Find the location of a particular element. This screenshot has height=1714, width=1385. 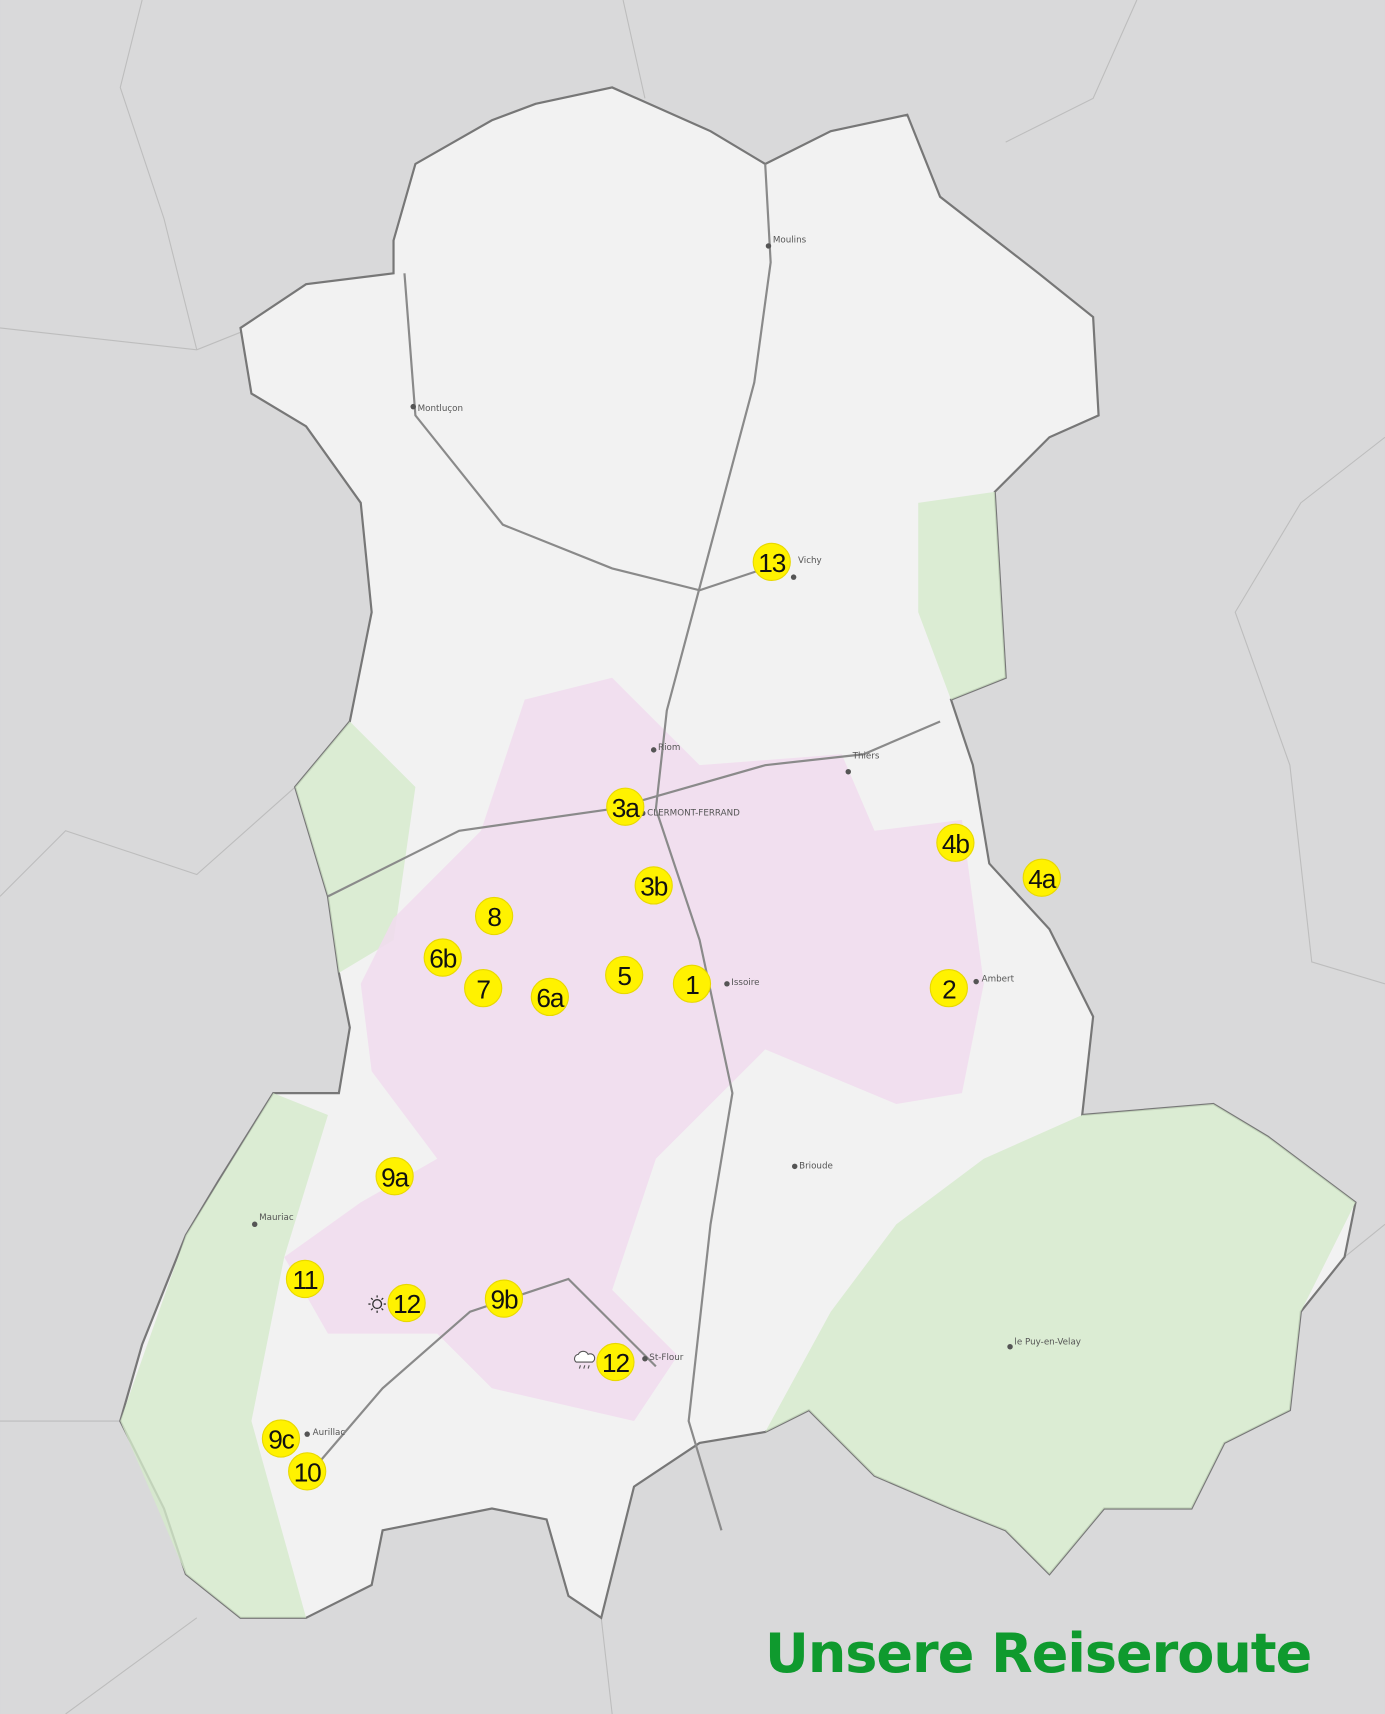

route-marker: 11 is located at coordinates (305, 1279).